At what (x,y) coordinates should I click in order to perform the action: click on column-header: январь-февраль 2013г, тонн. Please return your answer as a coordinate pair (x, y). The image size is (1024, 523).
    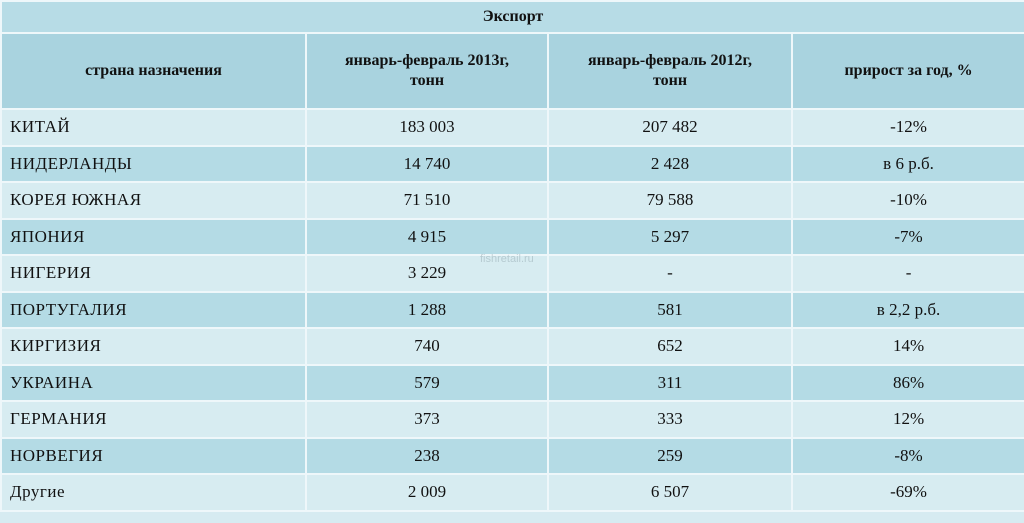
    Looking at the image, I should click on (427, 71).